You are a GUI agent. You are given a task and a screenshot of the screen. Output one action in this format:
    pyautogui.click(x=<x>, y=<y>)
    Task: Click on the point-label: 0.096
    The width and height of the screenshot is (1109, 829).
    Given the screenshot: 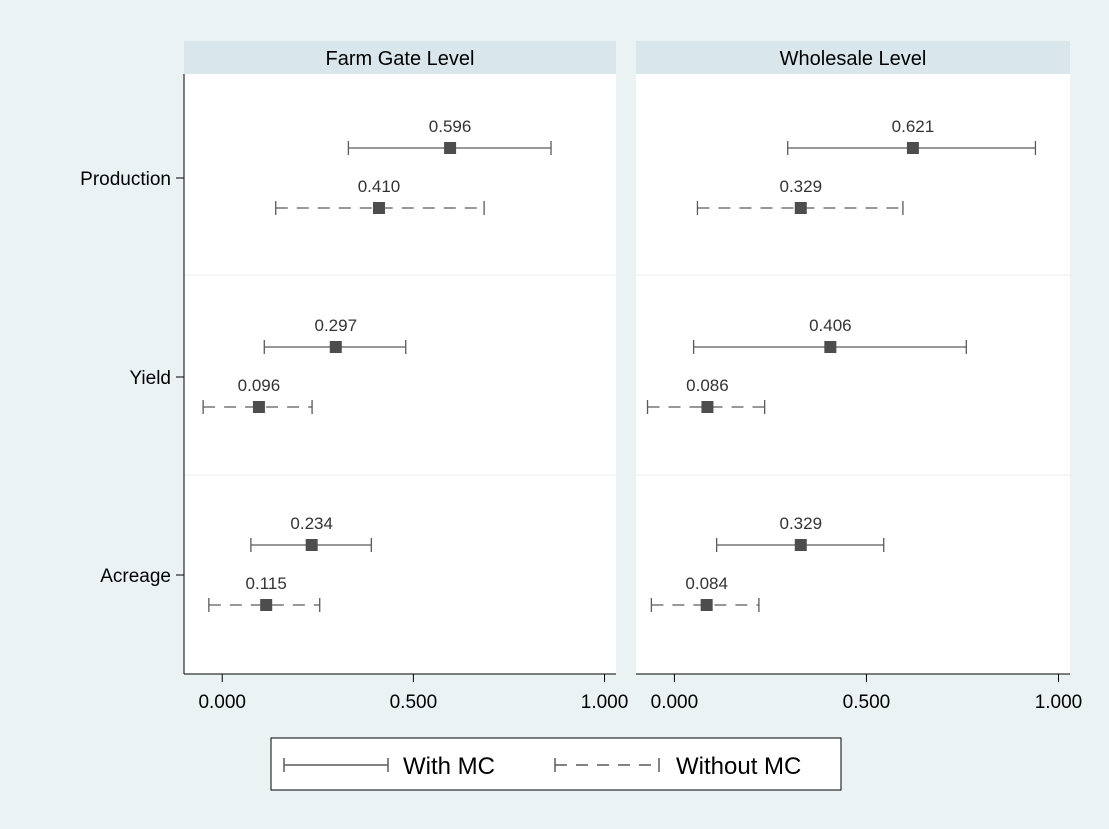 What is the action you would take?
    pyautogui.click(x=259, y=385)
    